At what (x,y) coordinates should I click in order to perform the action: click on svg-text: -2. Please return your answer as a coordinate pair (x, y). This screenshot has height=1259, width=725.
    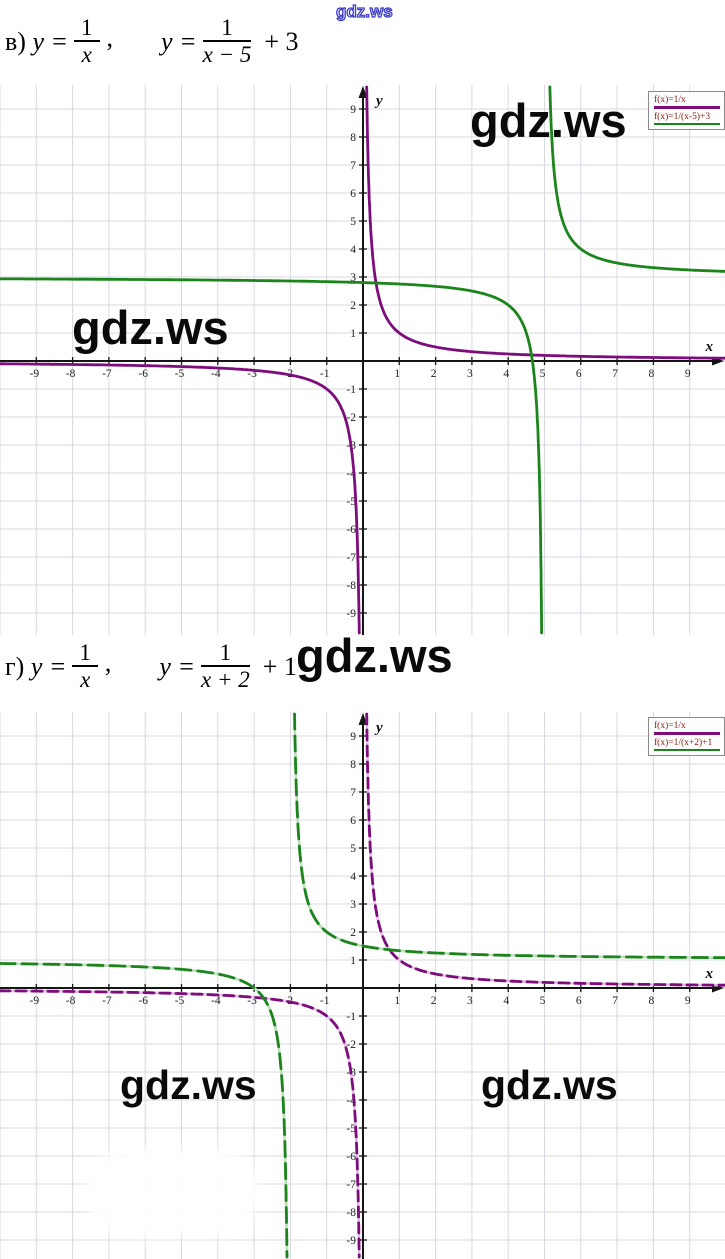
    Looking at the image, I should click on (351, 418).